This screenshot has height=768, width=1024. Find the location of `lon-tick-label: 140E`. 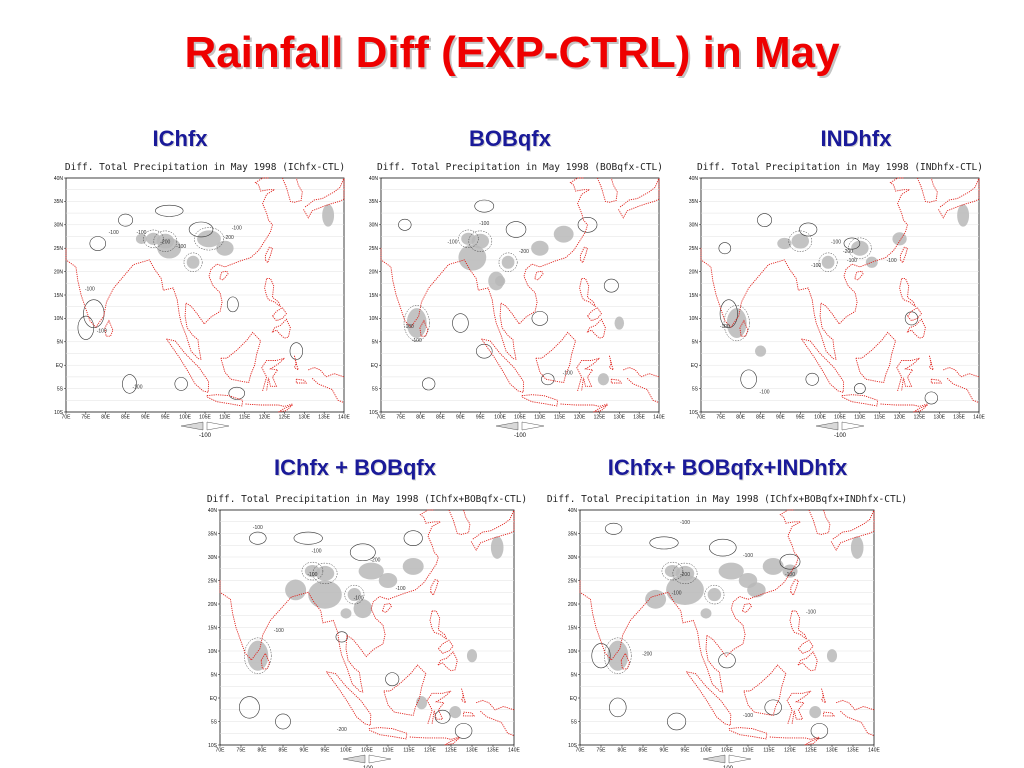

lon-tick-label: 140E is located at coordinates (659, 418).